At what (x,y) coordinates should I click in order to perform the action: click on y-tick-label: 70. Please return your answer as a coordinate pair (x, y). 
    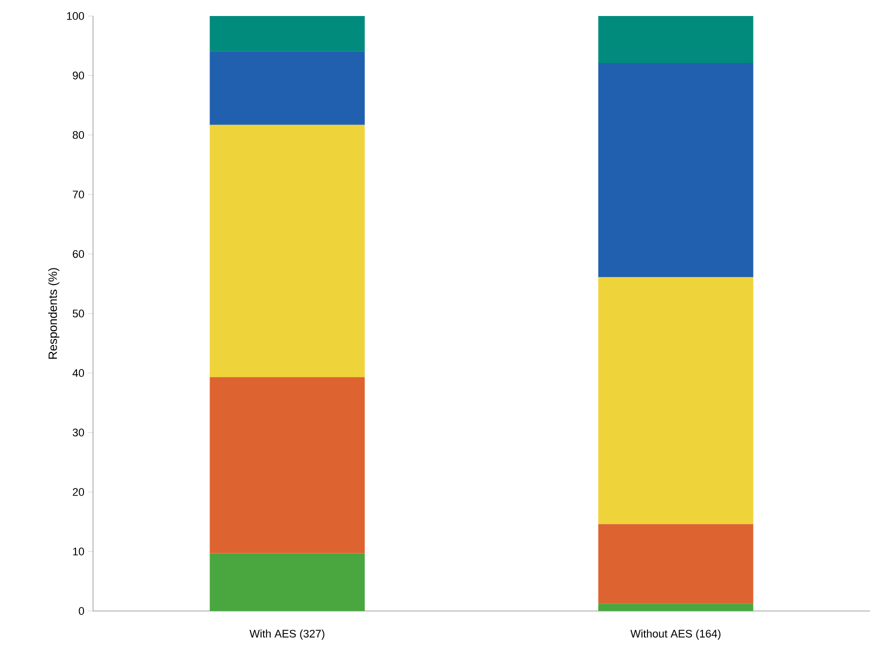
    Looking at the image, I should click on (78, 194).